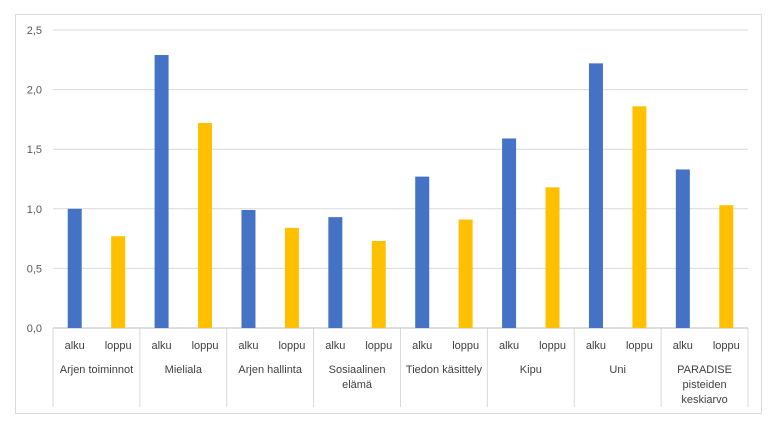  I want to click on category-label: Mieliala, so click(184, 370).